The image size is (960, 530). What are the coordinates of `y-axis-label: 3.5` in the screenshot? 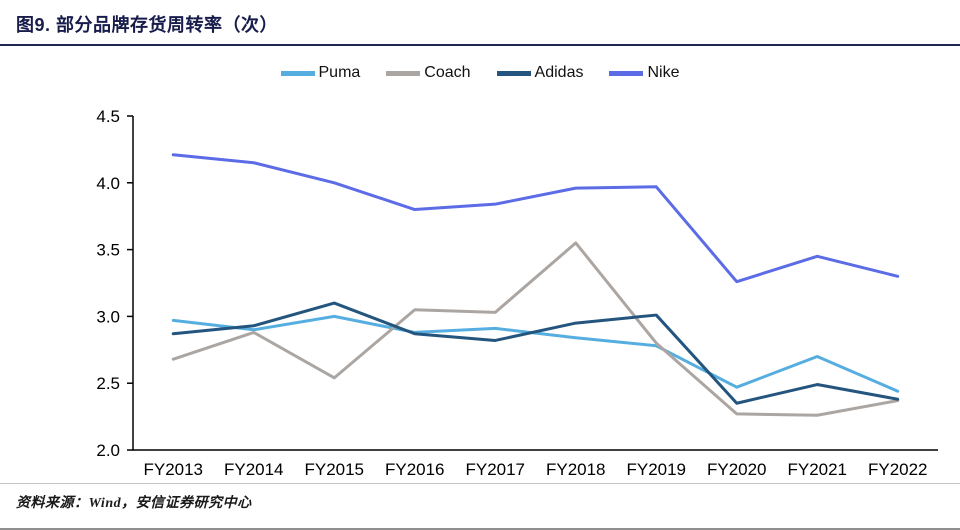 It's located at (108, 250).